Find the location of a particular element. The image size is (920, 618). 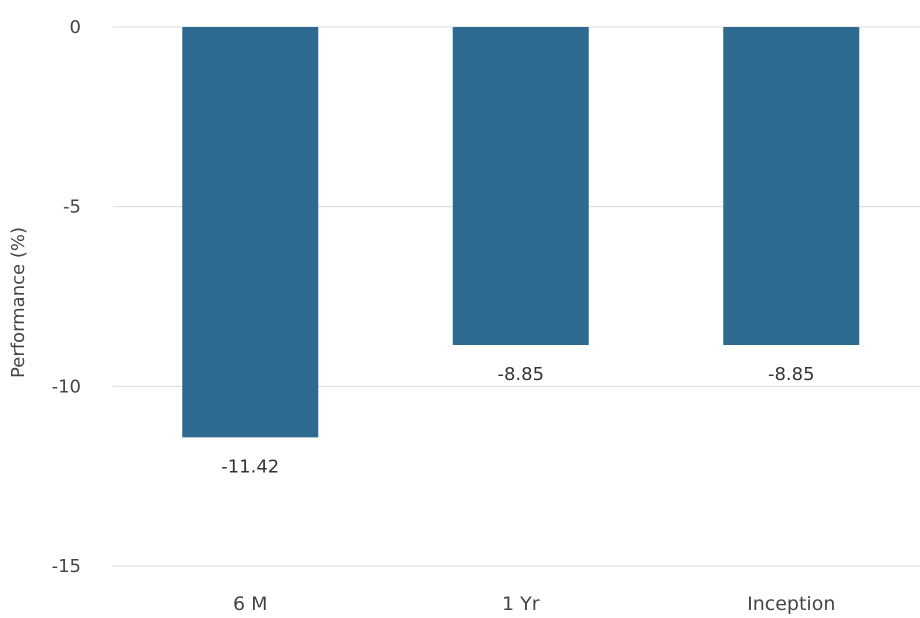

x-axis-labels: 6 M 1 Yr Inception is located at coordinates (534, 604).